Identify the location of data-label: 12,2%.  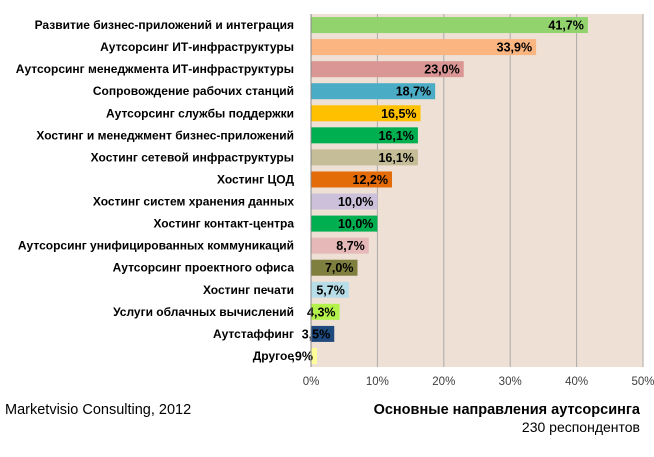
(370, 180).